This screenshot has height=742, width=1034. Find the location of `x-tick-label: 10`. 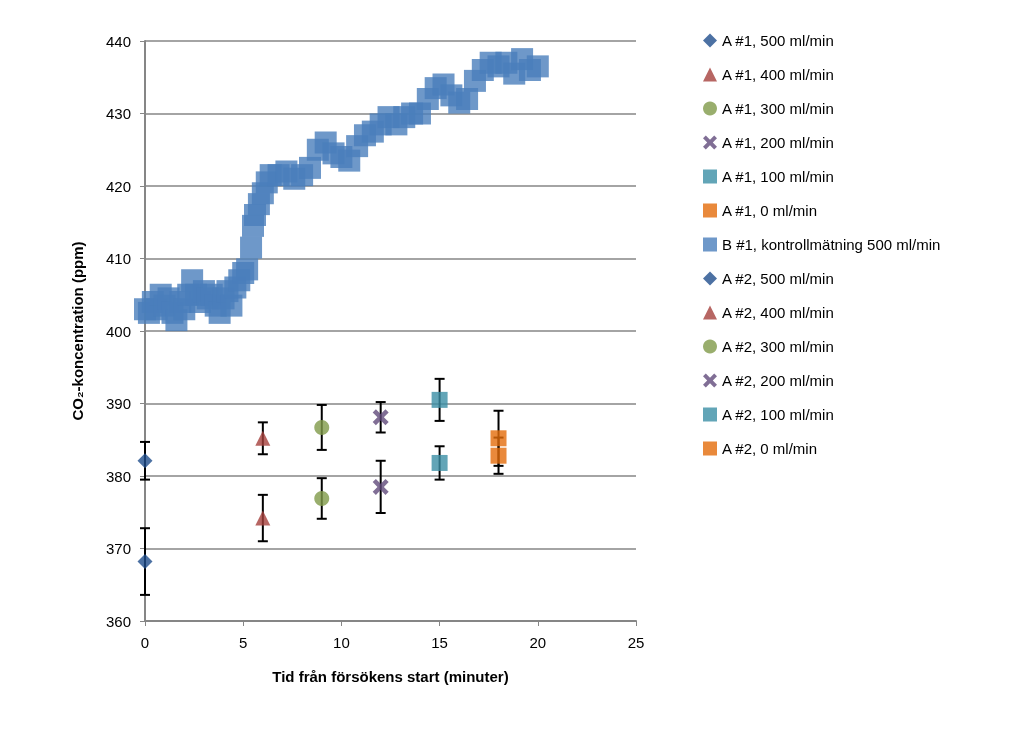

x-tick-label: 10 is located at coordinates (341, 642).